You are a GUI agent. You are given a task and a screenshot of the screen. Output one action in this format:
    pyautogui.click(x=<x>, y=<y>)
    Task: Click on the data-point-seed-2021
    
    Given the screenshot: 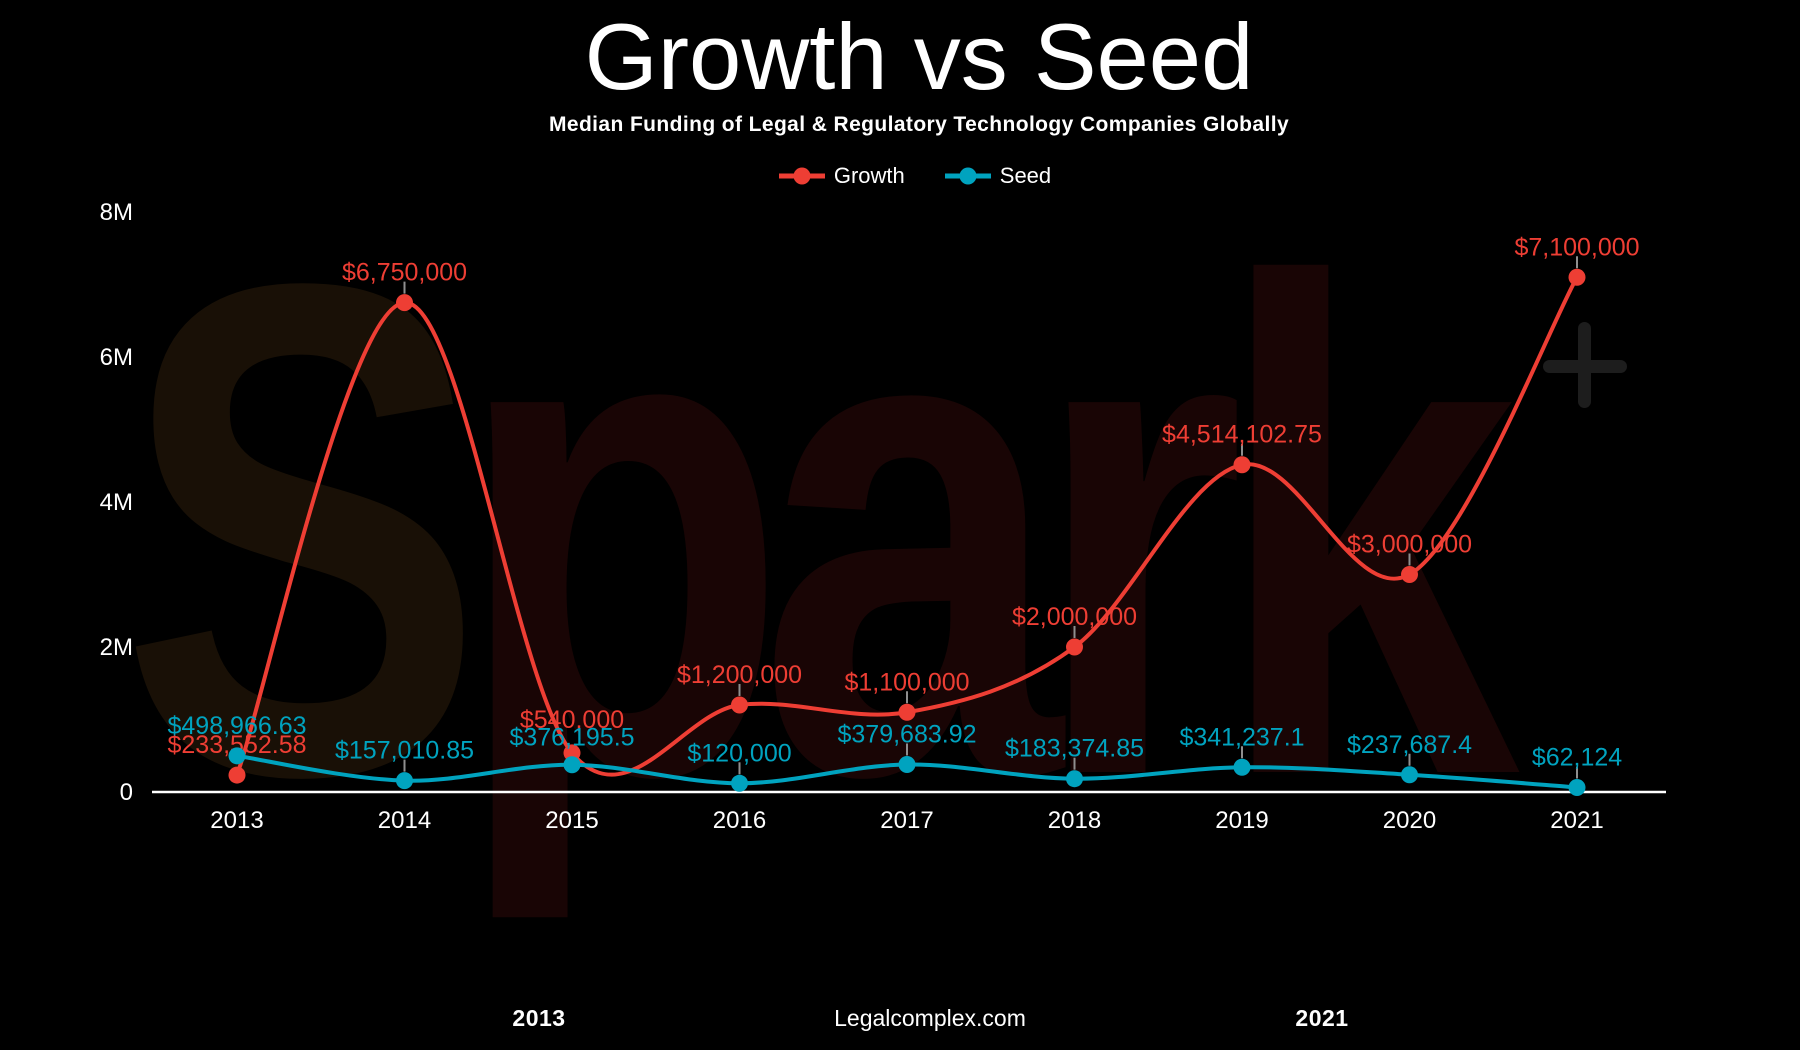 What is the action you would take?
    pyautogui.click(x=1577, y=787)
    